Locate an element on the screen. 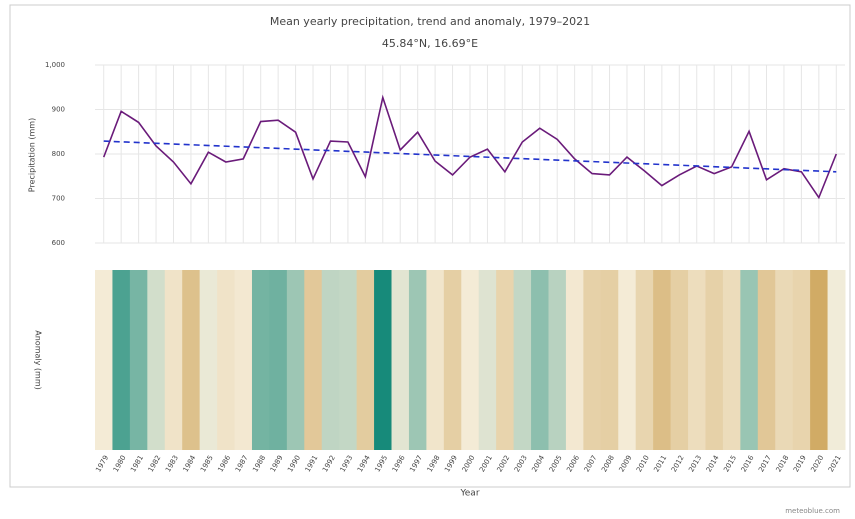  x-tick-label: 2001 is located at coordinates (486, 463).